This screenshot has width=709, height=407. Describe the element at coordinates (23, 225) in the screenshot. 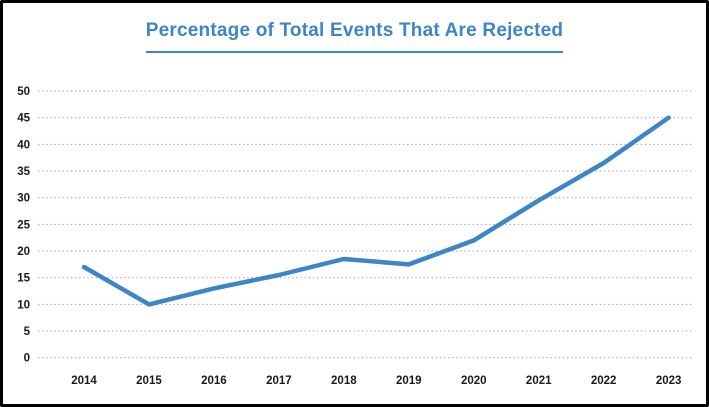

I see `y-axis-tick-label: 25` at that location.